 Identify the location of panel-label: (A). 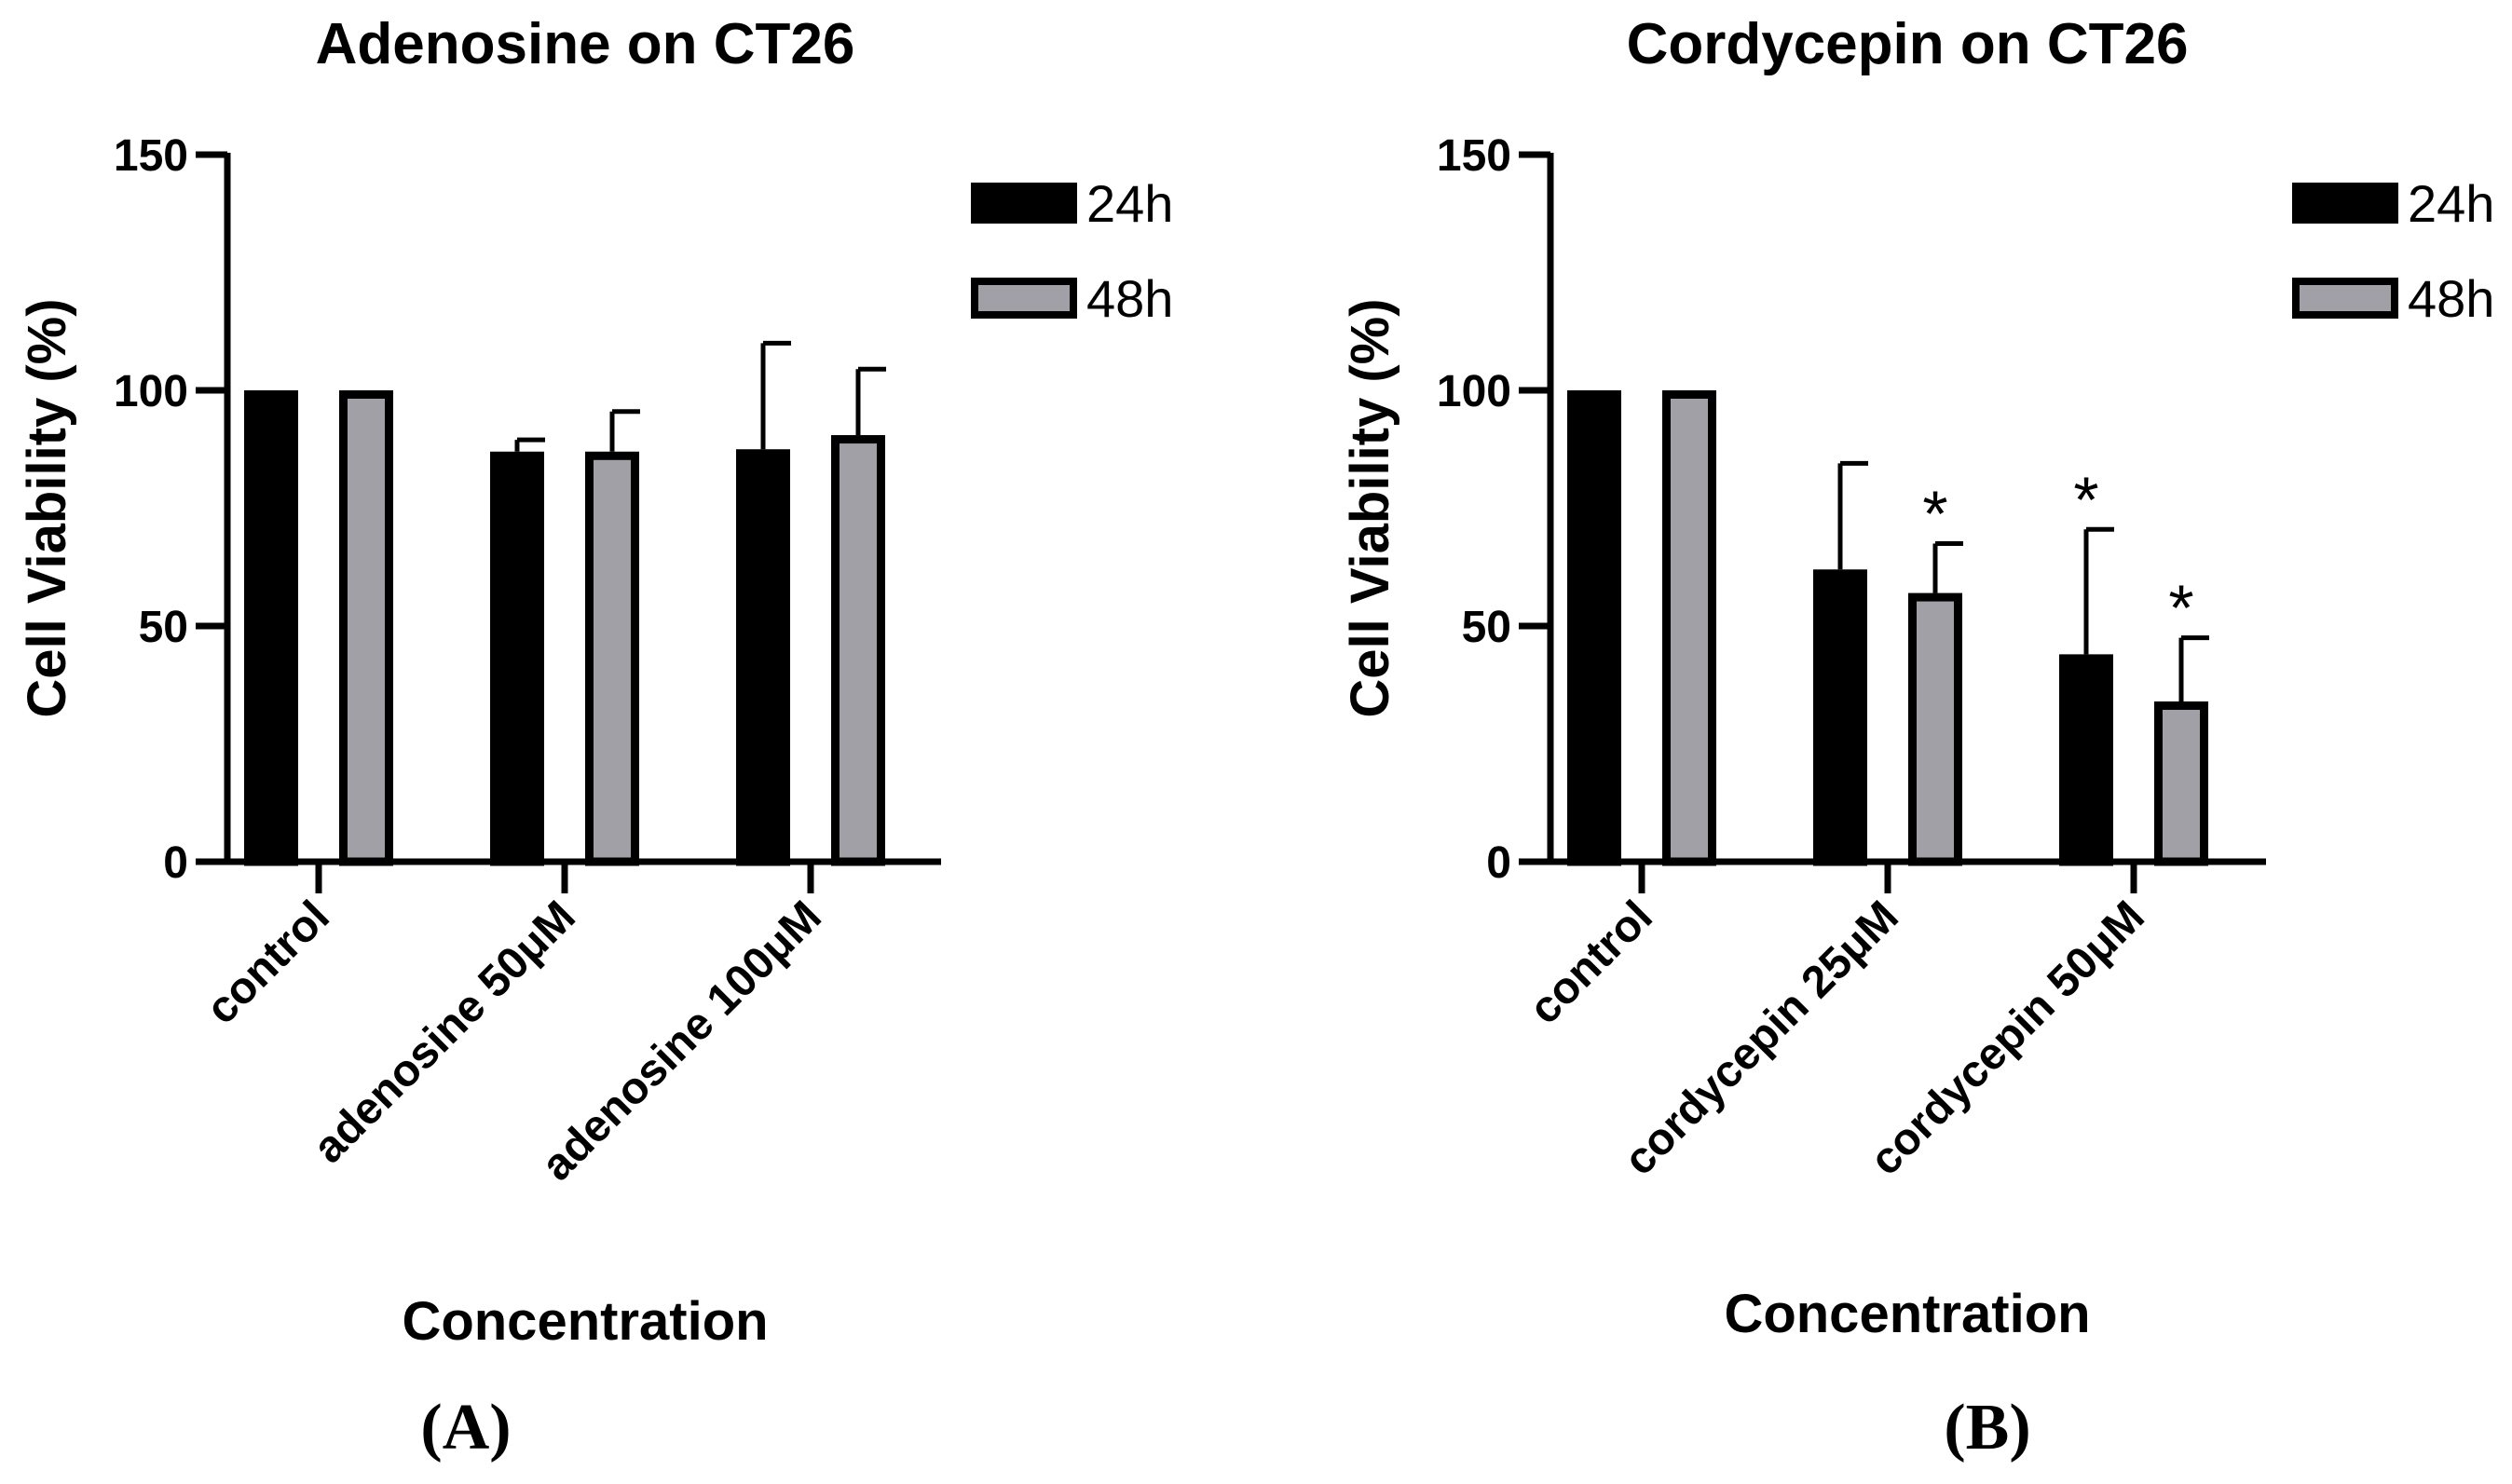
(466, 1428).